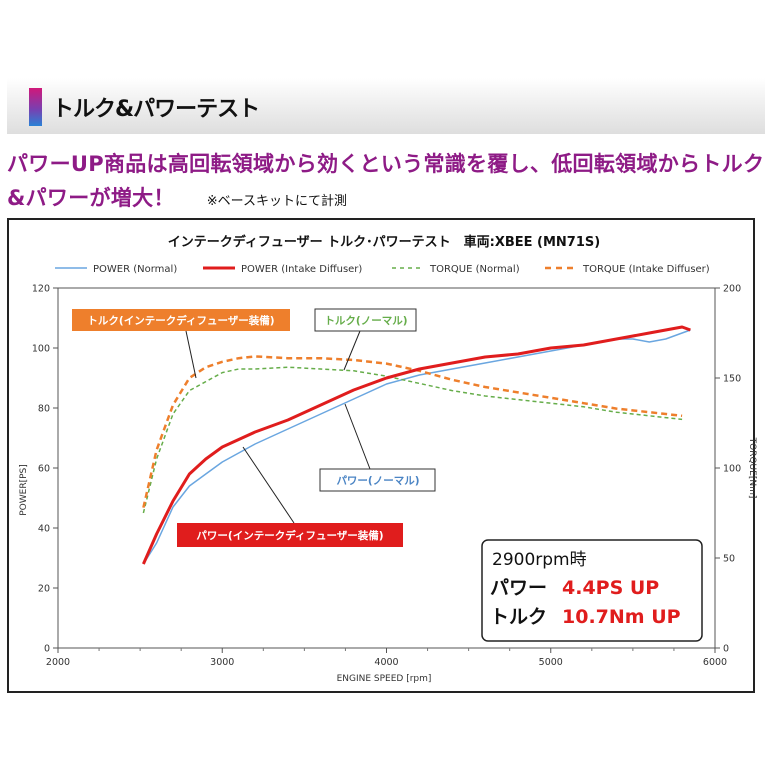 This screenshot has width=765, height=765. Describe the element at coordinates (729, 559) in the screenshot. I see `y2-tick-label: 50` at that location.